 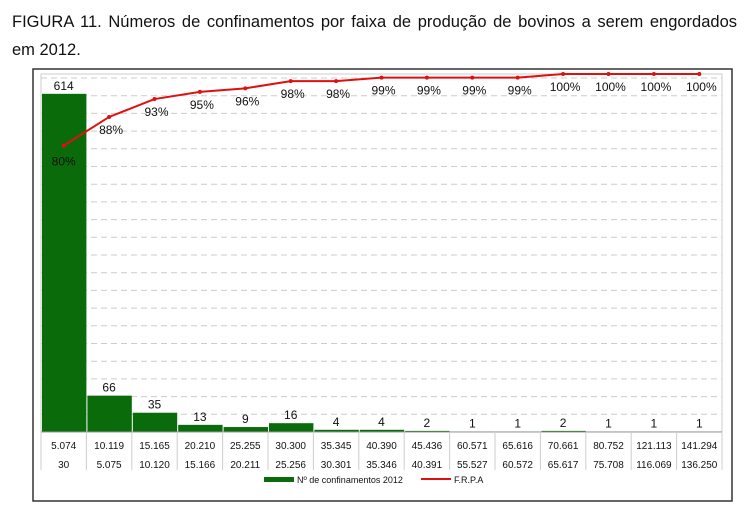 What do you see at coordinates (427, 446) in the screenshot?
I see `category-upper: 45.436` at bounding box center [427, 446].